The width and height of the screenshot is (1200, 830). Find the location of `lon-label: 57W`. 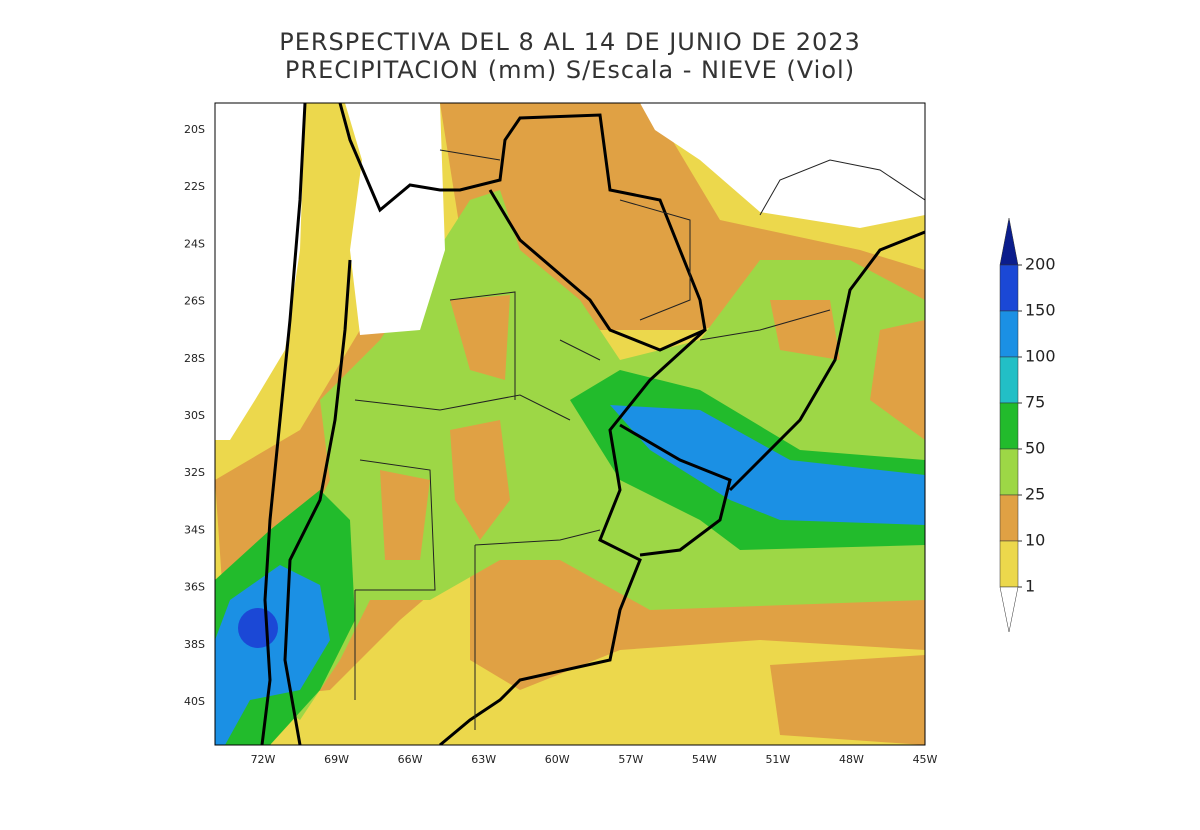

lon-label: 57W is located at coordinates (630, 759).